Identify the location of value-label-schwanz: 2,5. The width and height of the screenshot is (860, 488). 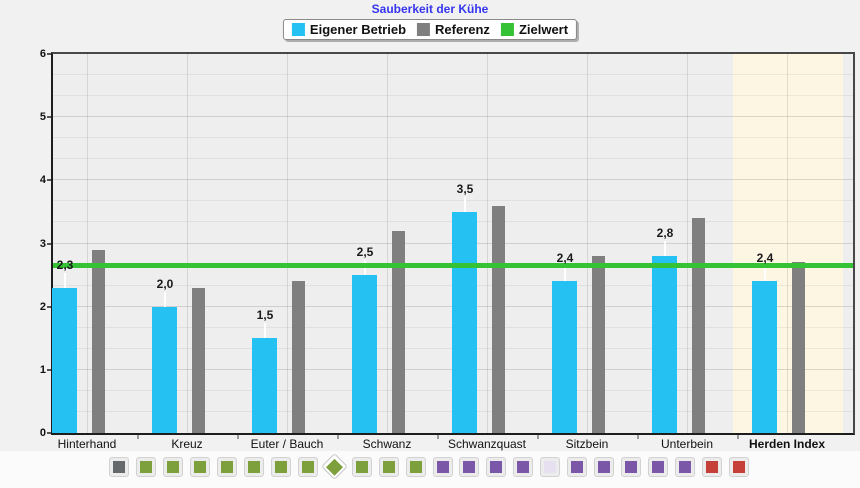
(365, 252).